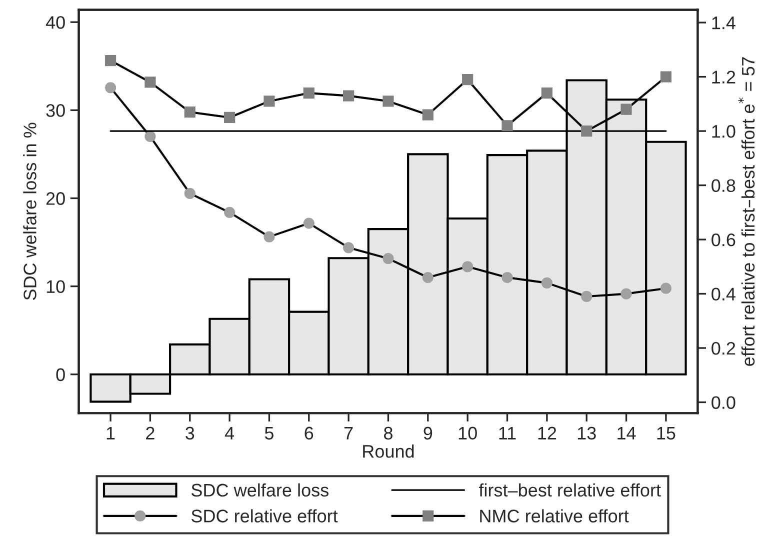 The image size is (765, 545). What do you see at coordinates (724, 185) in the screenshot?
I see `y2-tick-label: 0.8` at bounding box center [724, 185].